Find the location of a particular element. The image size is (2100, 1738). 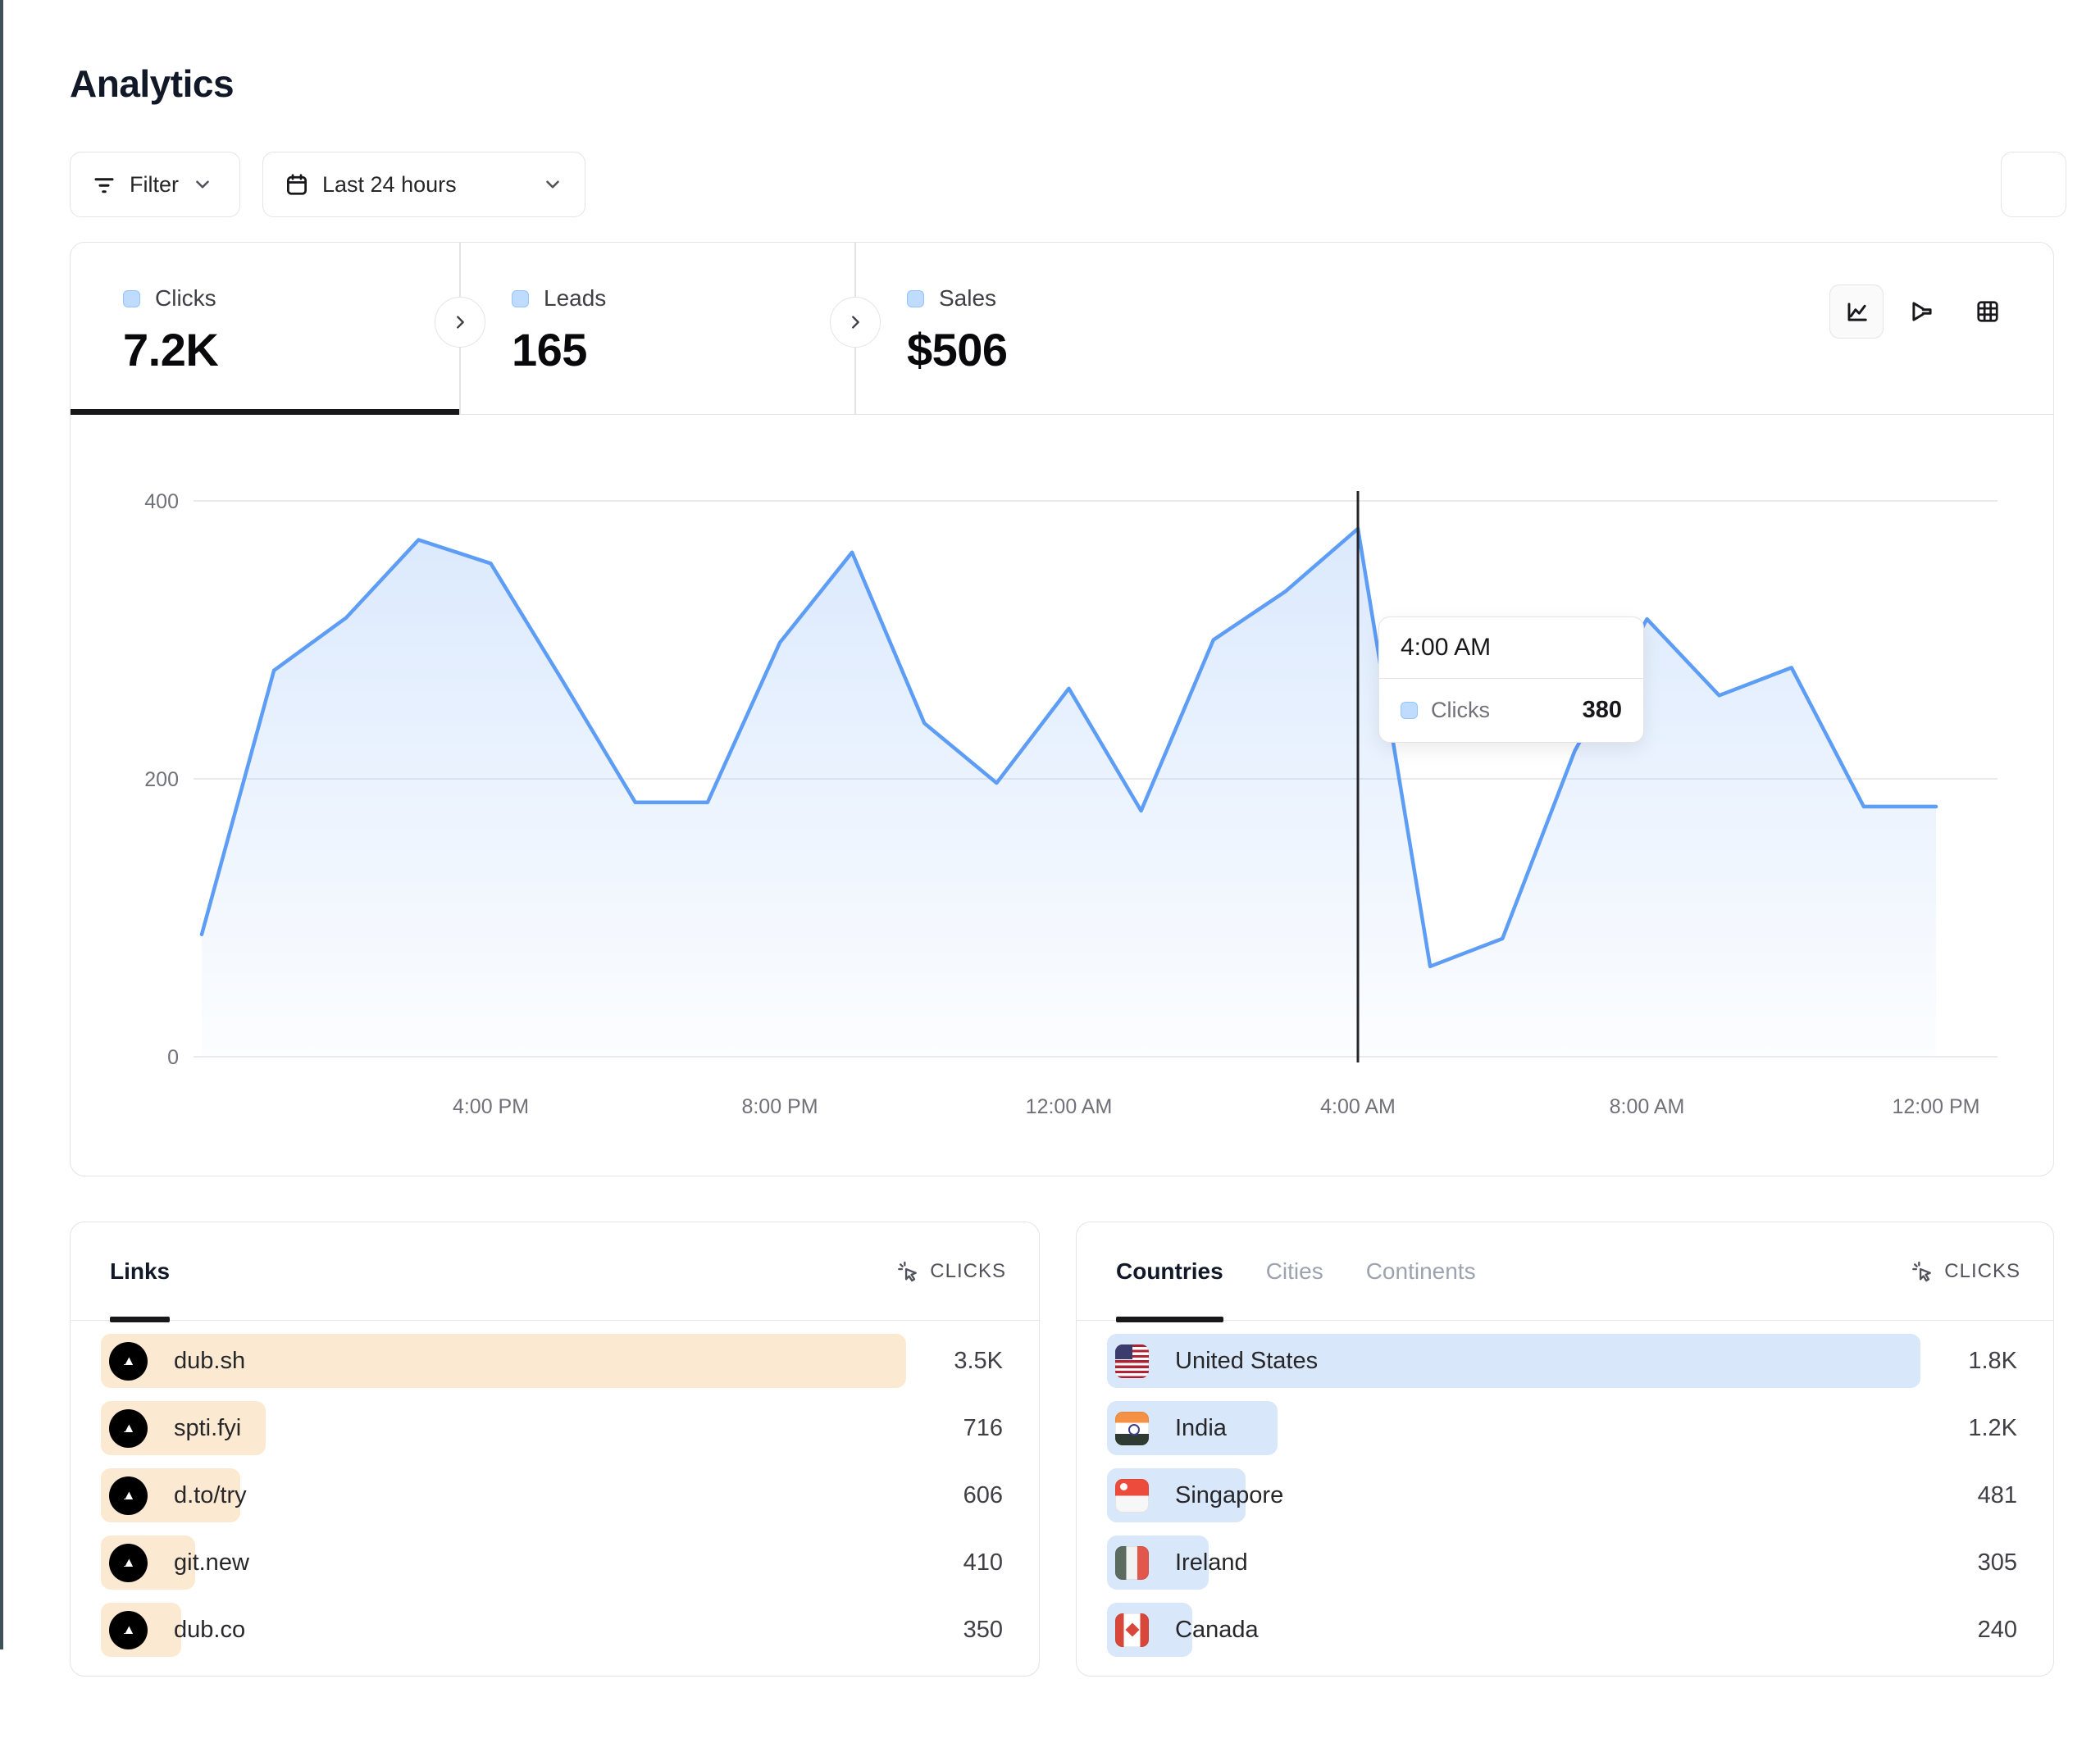

row-label: Singapore is located at coordinates (1229, 1494).